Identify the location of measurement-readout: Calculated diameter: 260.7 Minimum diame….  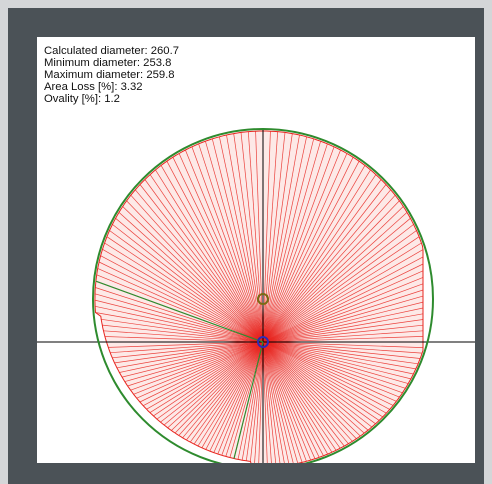
(111, 75).